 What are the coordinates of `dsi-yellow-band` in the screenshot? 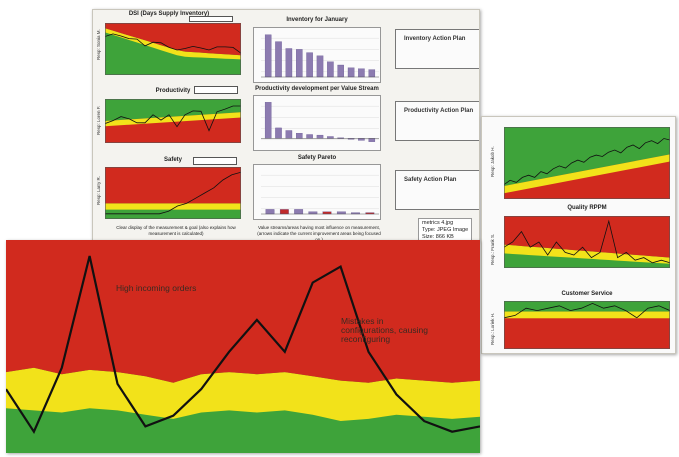 It's located at (173, 44).